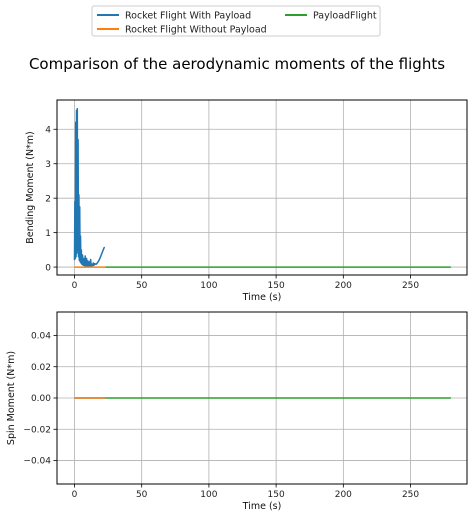 The height and width of the screenshot is (520, 474). What do you see at coordinates (48, 234) in the screenshot?
I see `bending-ytick-label: 1` at bounding box center [48, 234].